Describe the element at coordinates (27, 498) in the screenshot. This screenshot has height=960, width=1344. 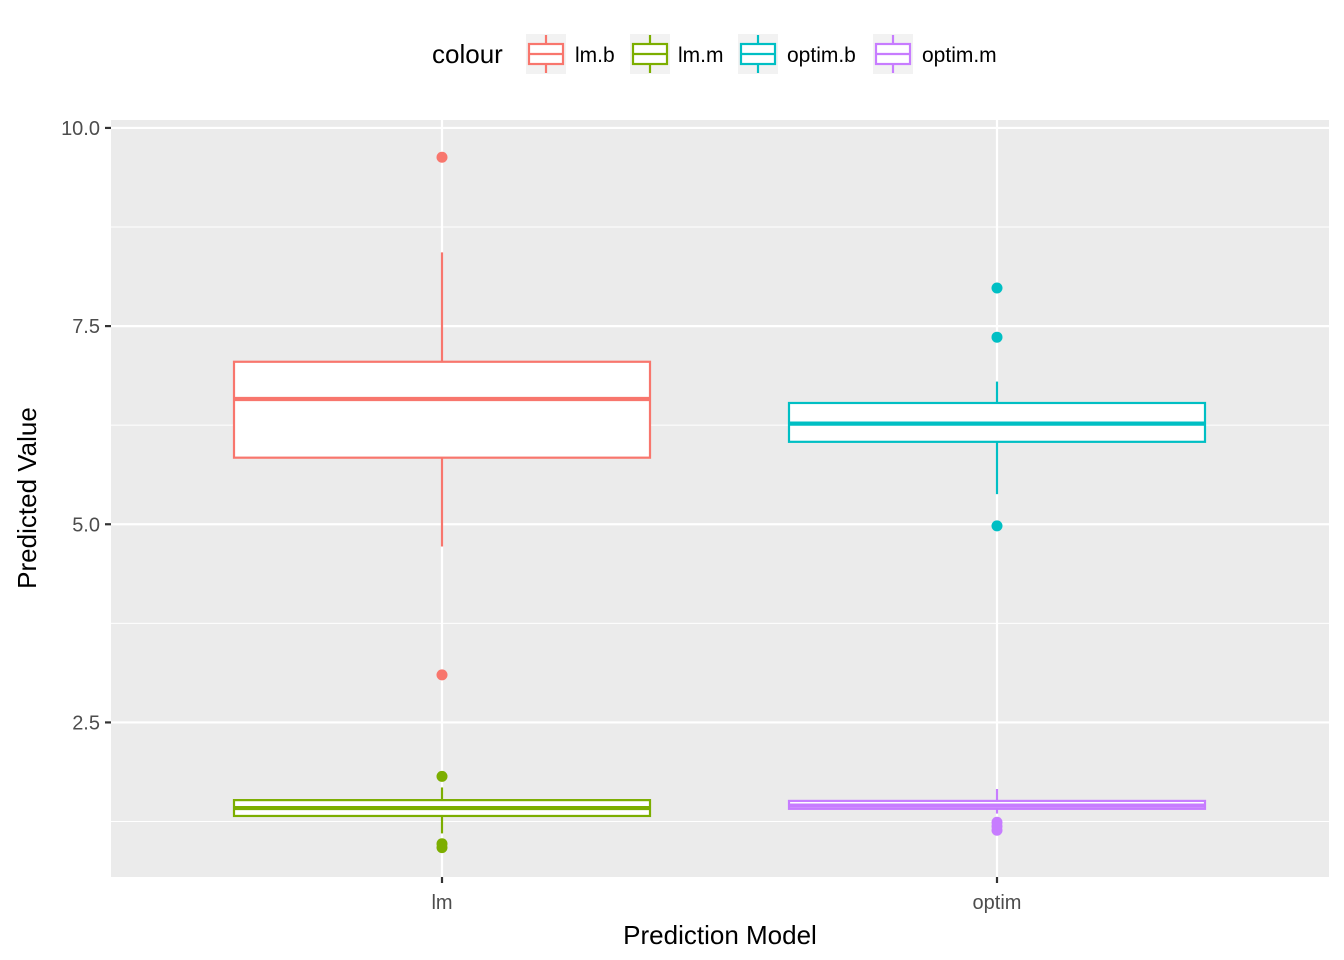
I see `y-axis-title: Predicted Value` at that location.